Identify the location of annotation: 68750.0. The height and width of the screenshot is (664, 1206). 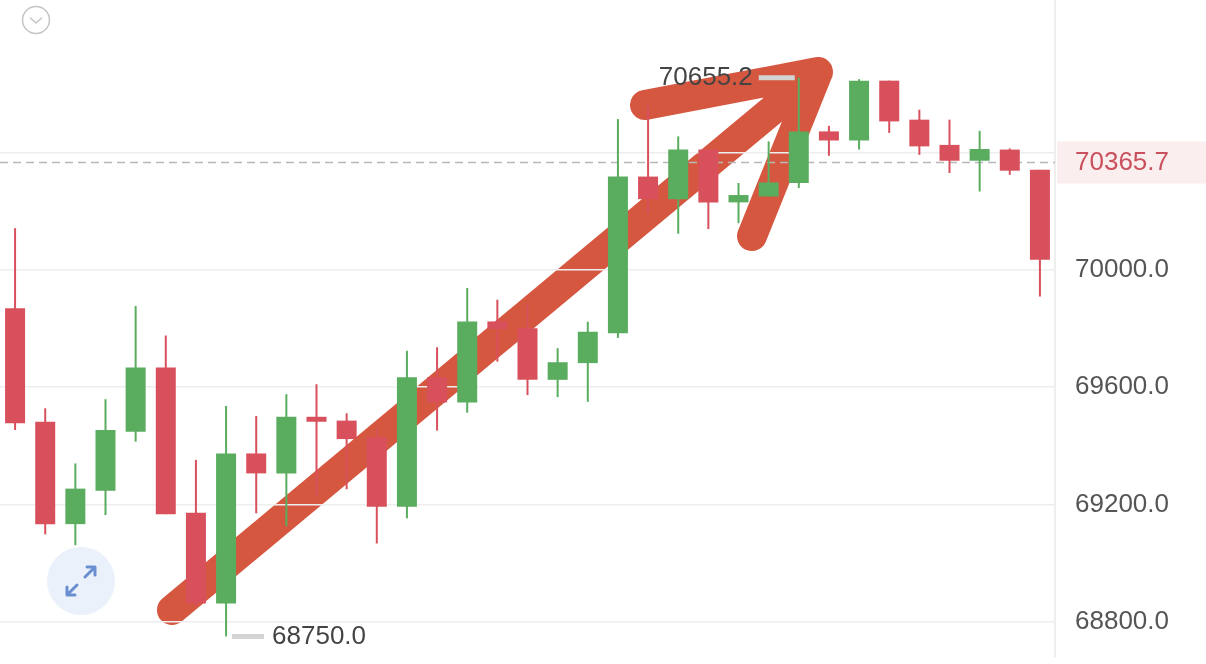
(319, 634).